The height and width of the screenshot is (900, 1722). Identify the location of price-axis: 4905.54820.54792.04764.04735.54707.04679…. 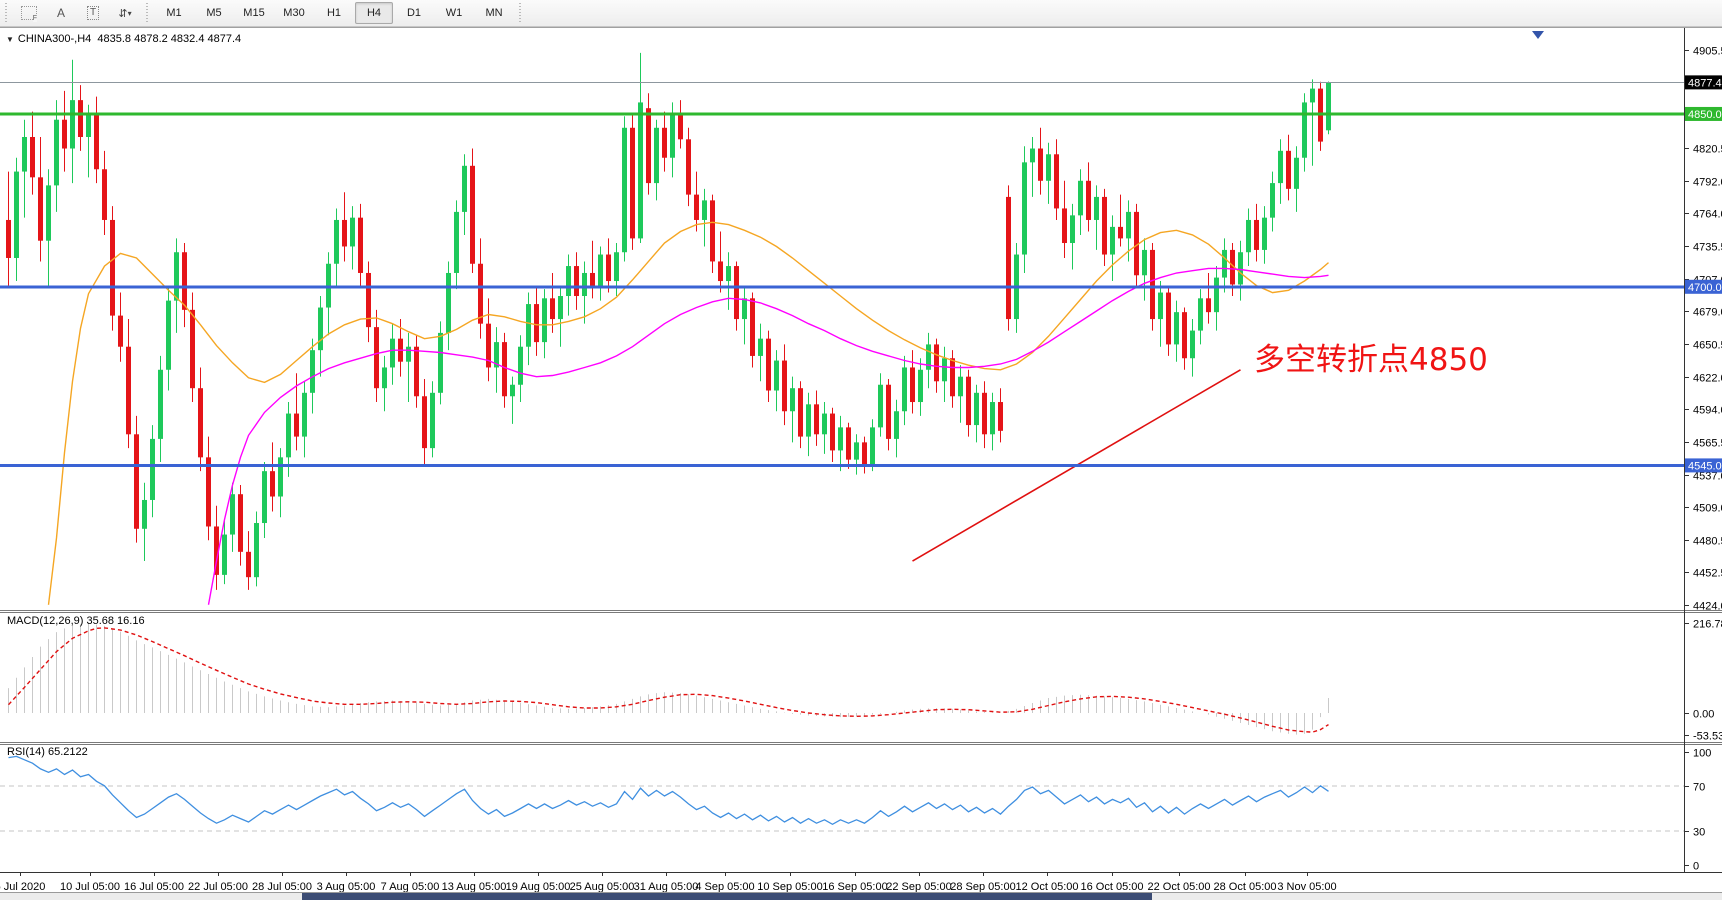
(1703, 459).